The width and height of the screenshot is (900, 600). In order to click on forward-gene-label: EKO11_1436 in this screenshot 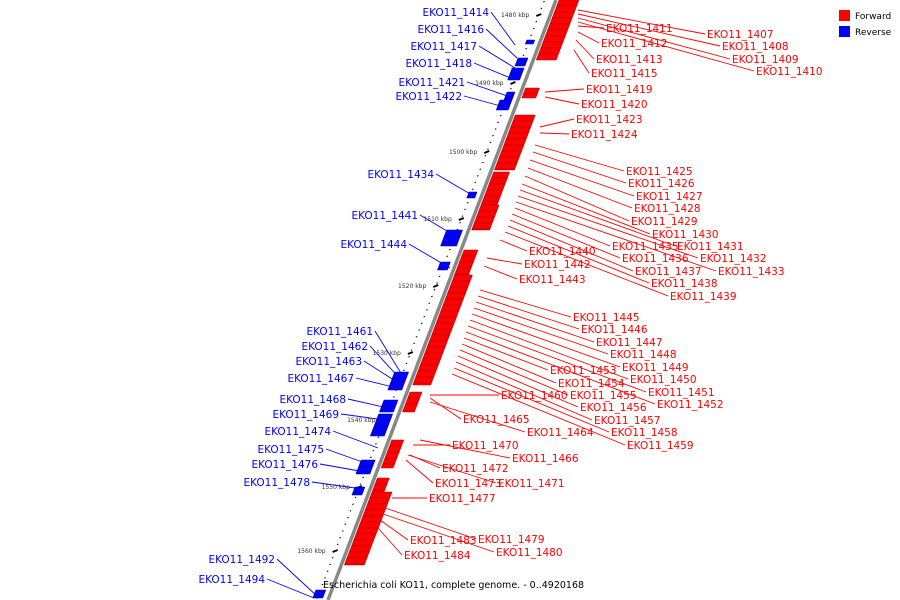, I will do `click(655, 259)`.